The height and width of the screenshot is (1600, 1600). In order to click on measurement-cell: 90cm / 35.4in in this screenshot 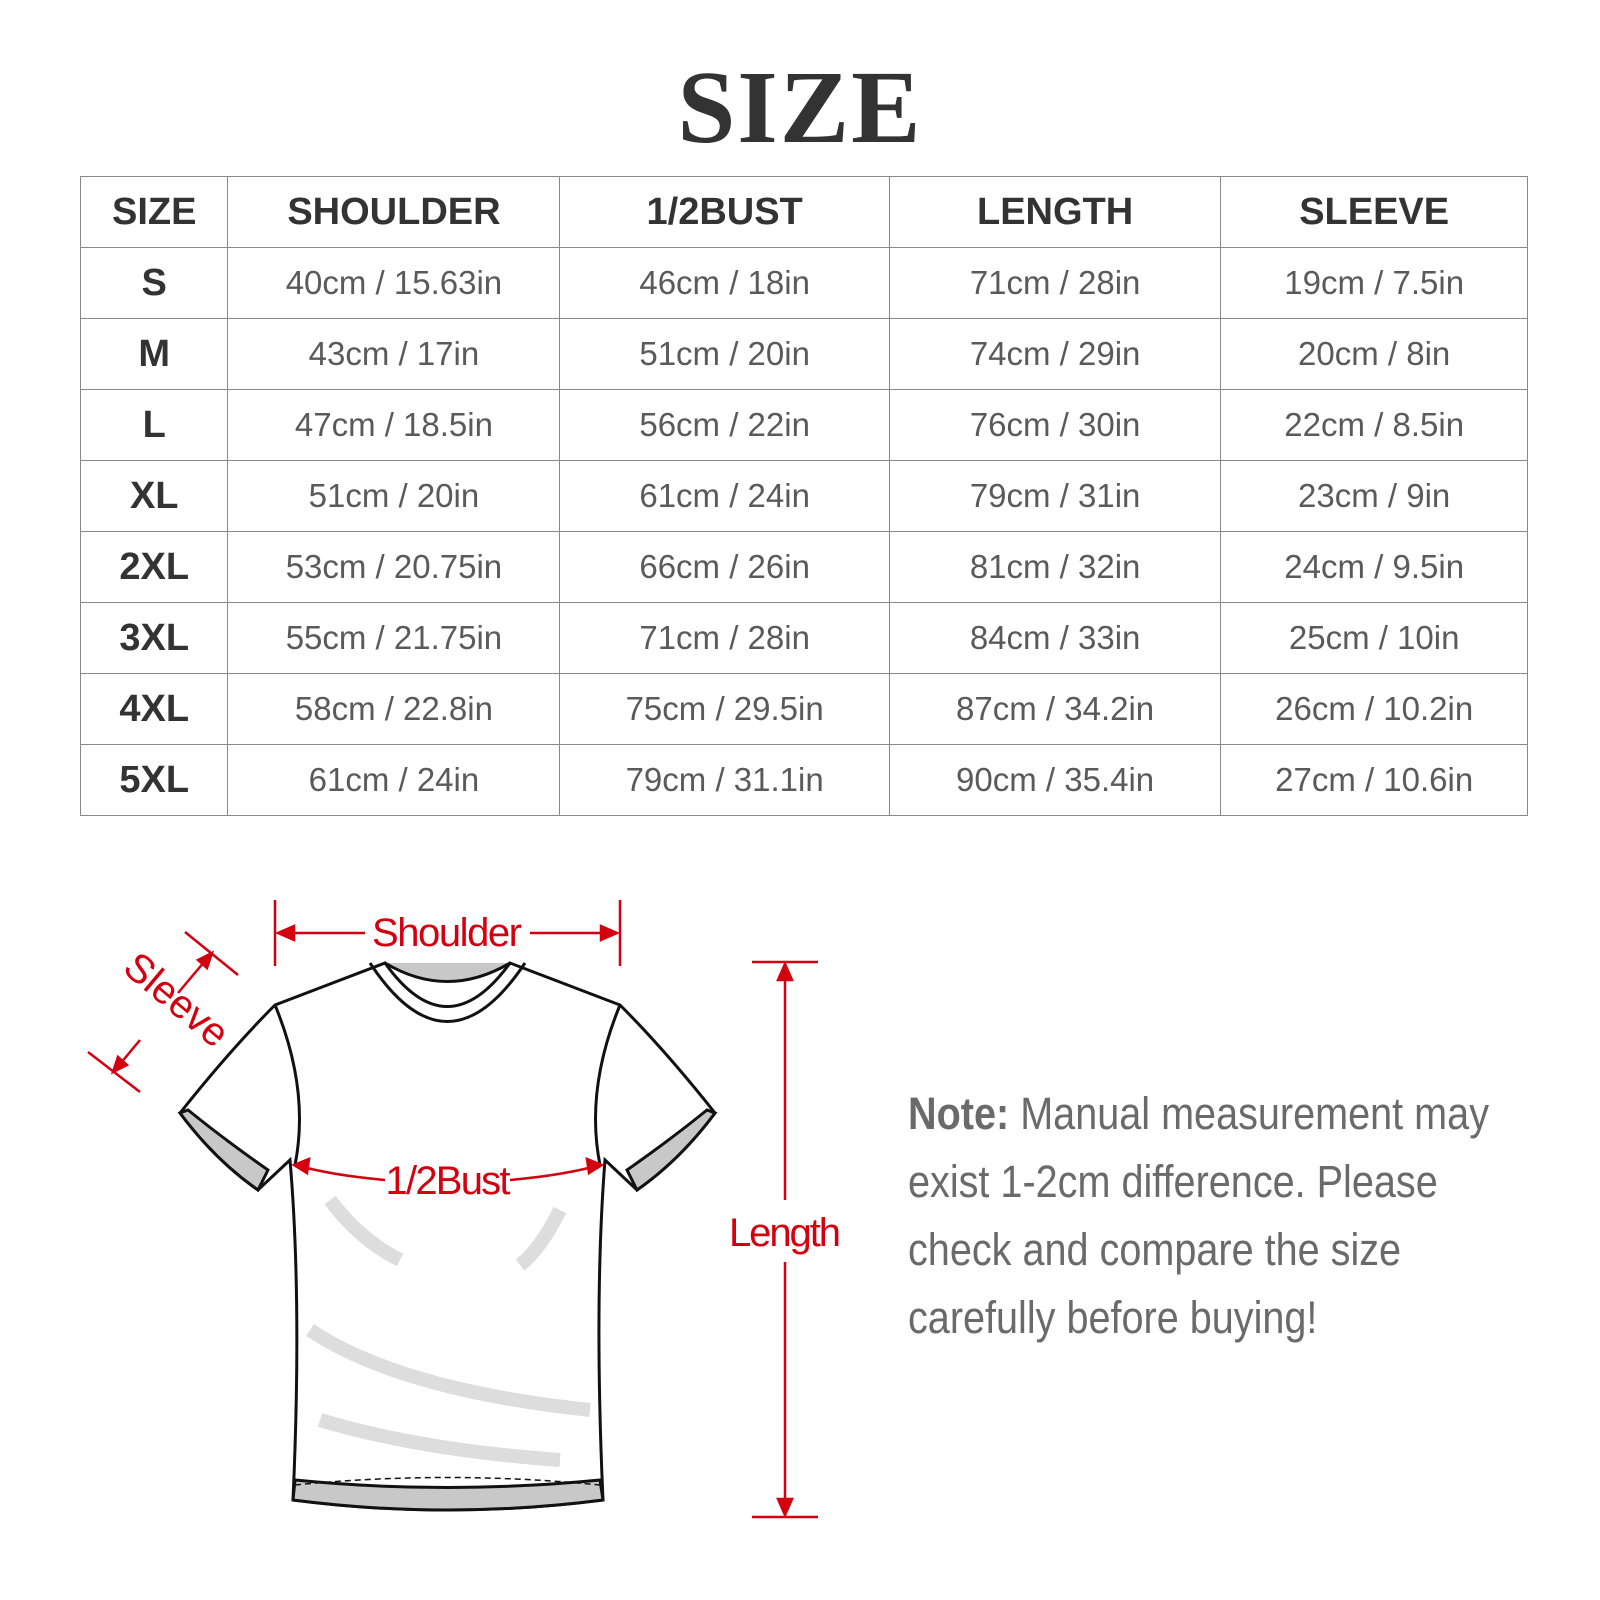, I will do `click(1055, 780)`.